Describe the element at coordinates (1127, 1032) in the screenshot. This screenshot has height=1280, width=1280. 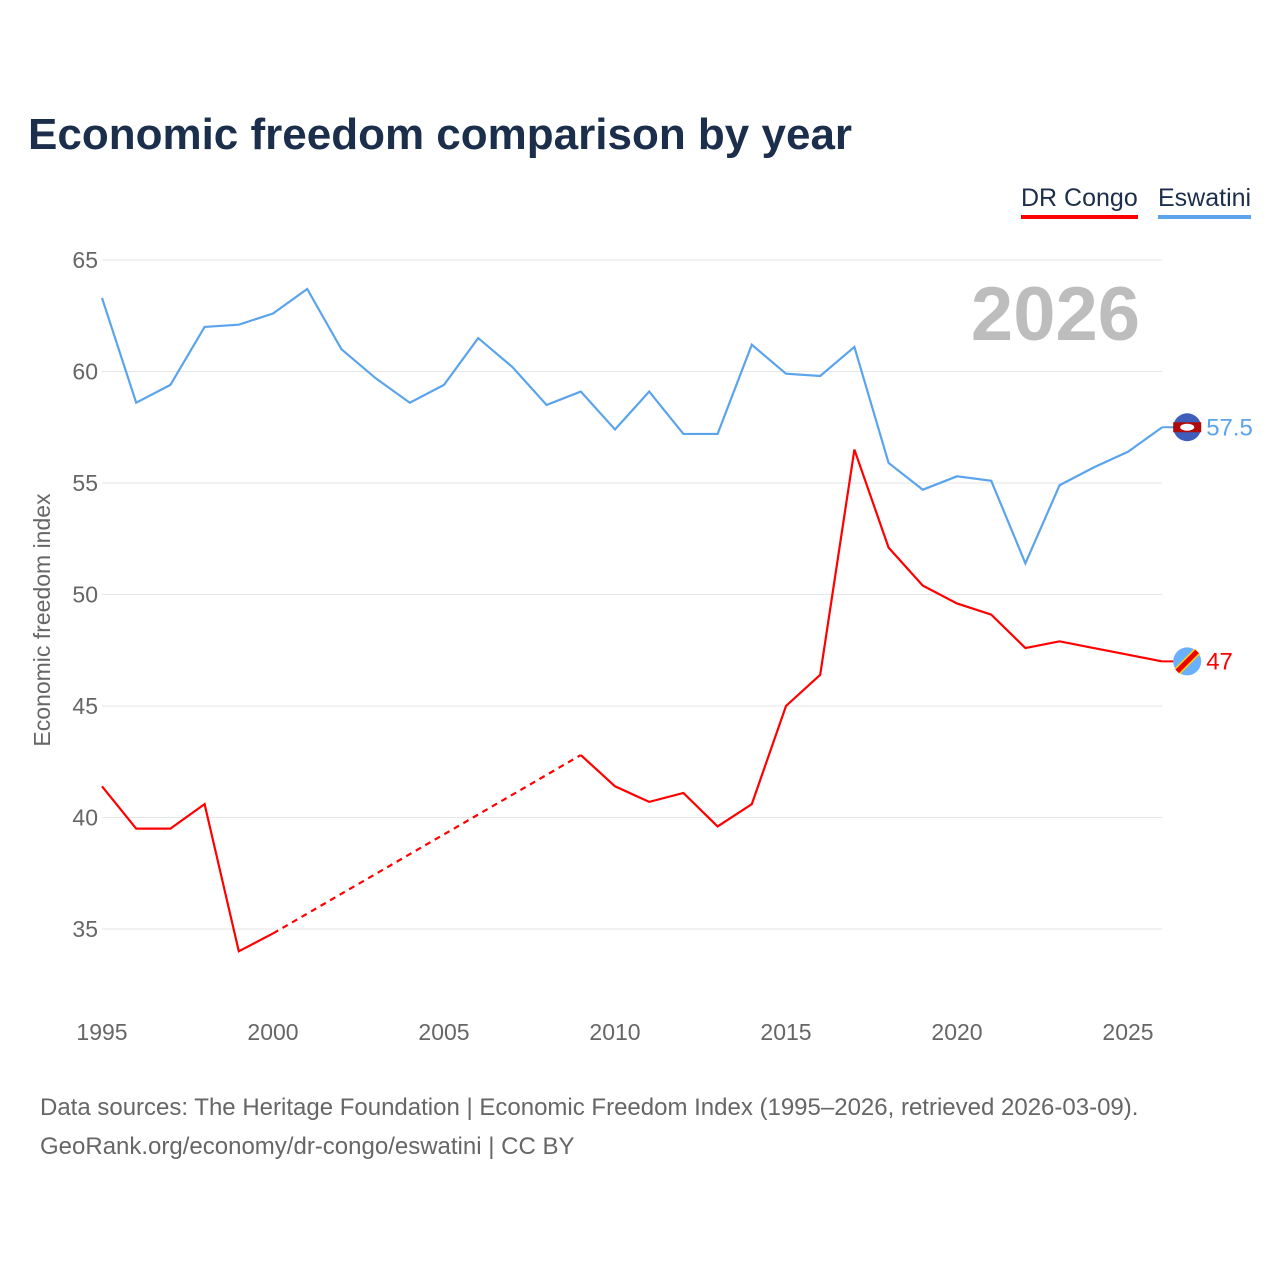
I see `x-tick-label: 2025` at that location.